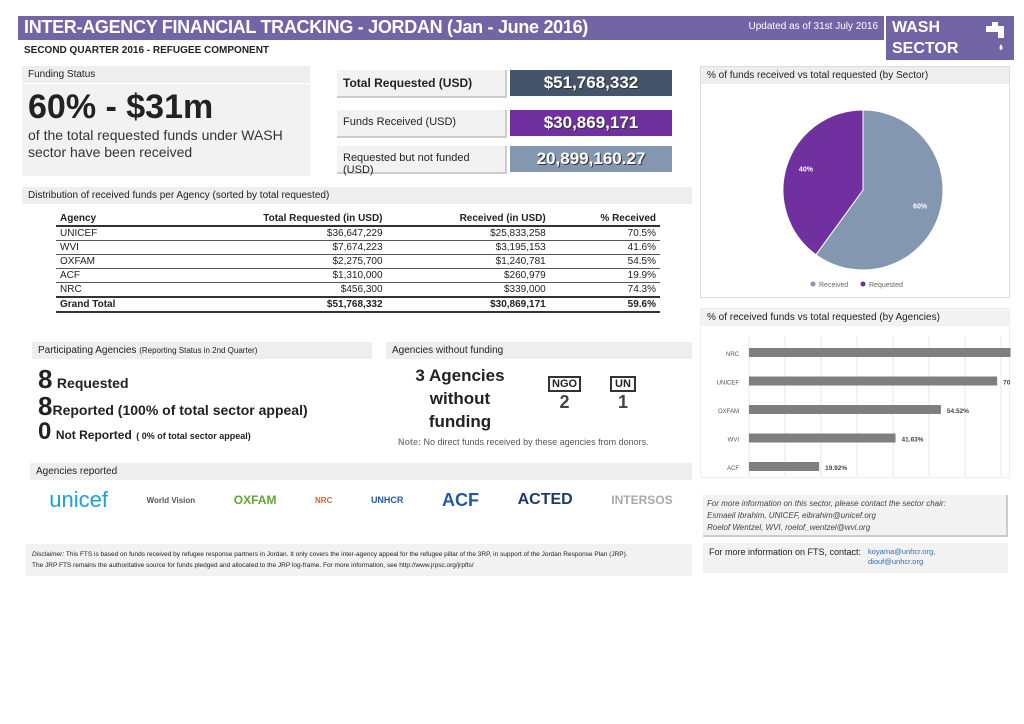 The height and width of the screenshot is (724, 1024). Describe the element at coordinates (734, 441) in the screenshot. I see `bar-category: WVI` at that location.